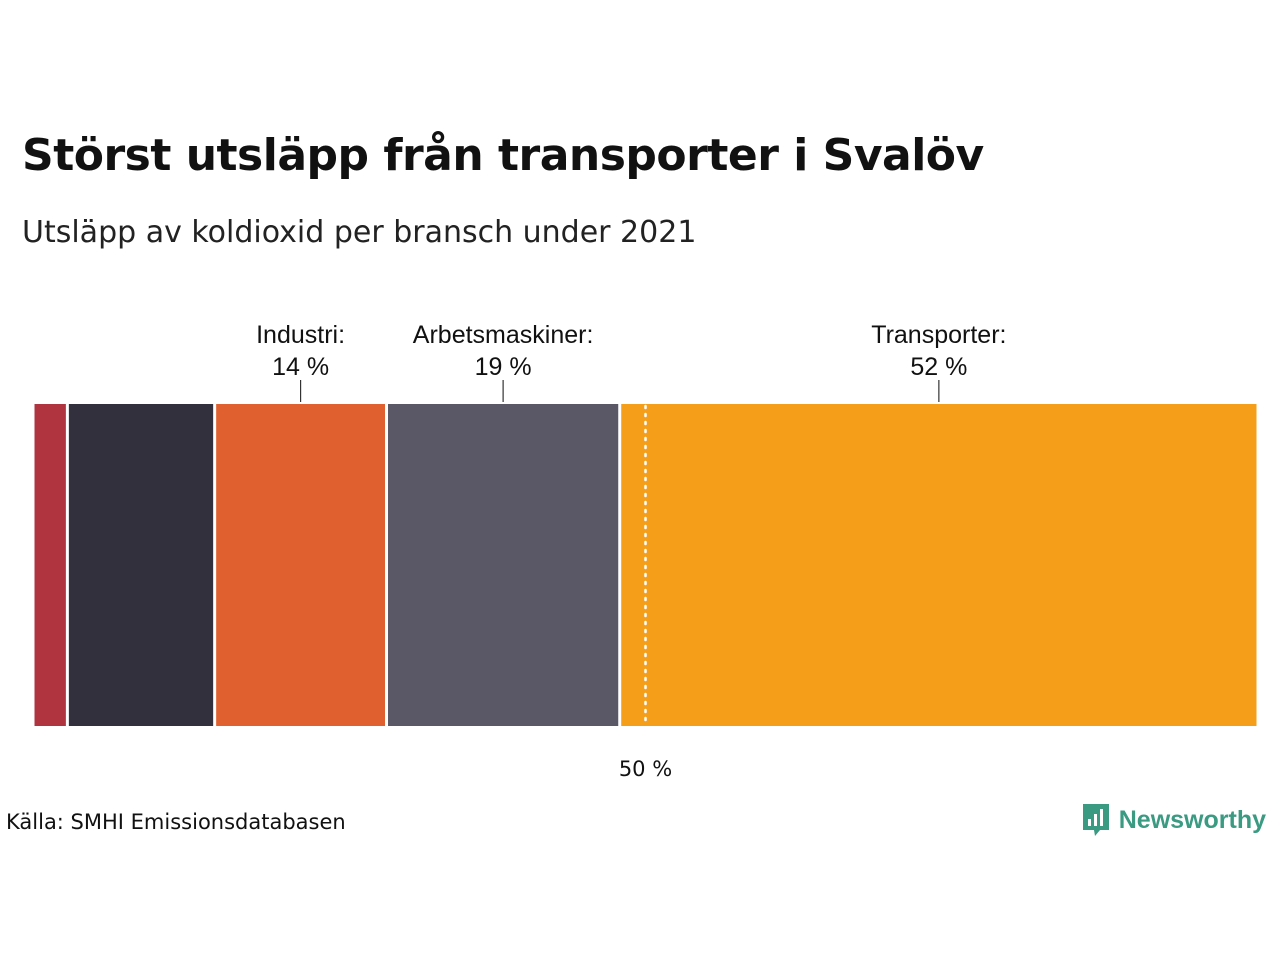 The image size is (1280, 960). I want to click on newsworthy-logo-icon, so click(1095, 820).